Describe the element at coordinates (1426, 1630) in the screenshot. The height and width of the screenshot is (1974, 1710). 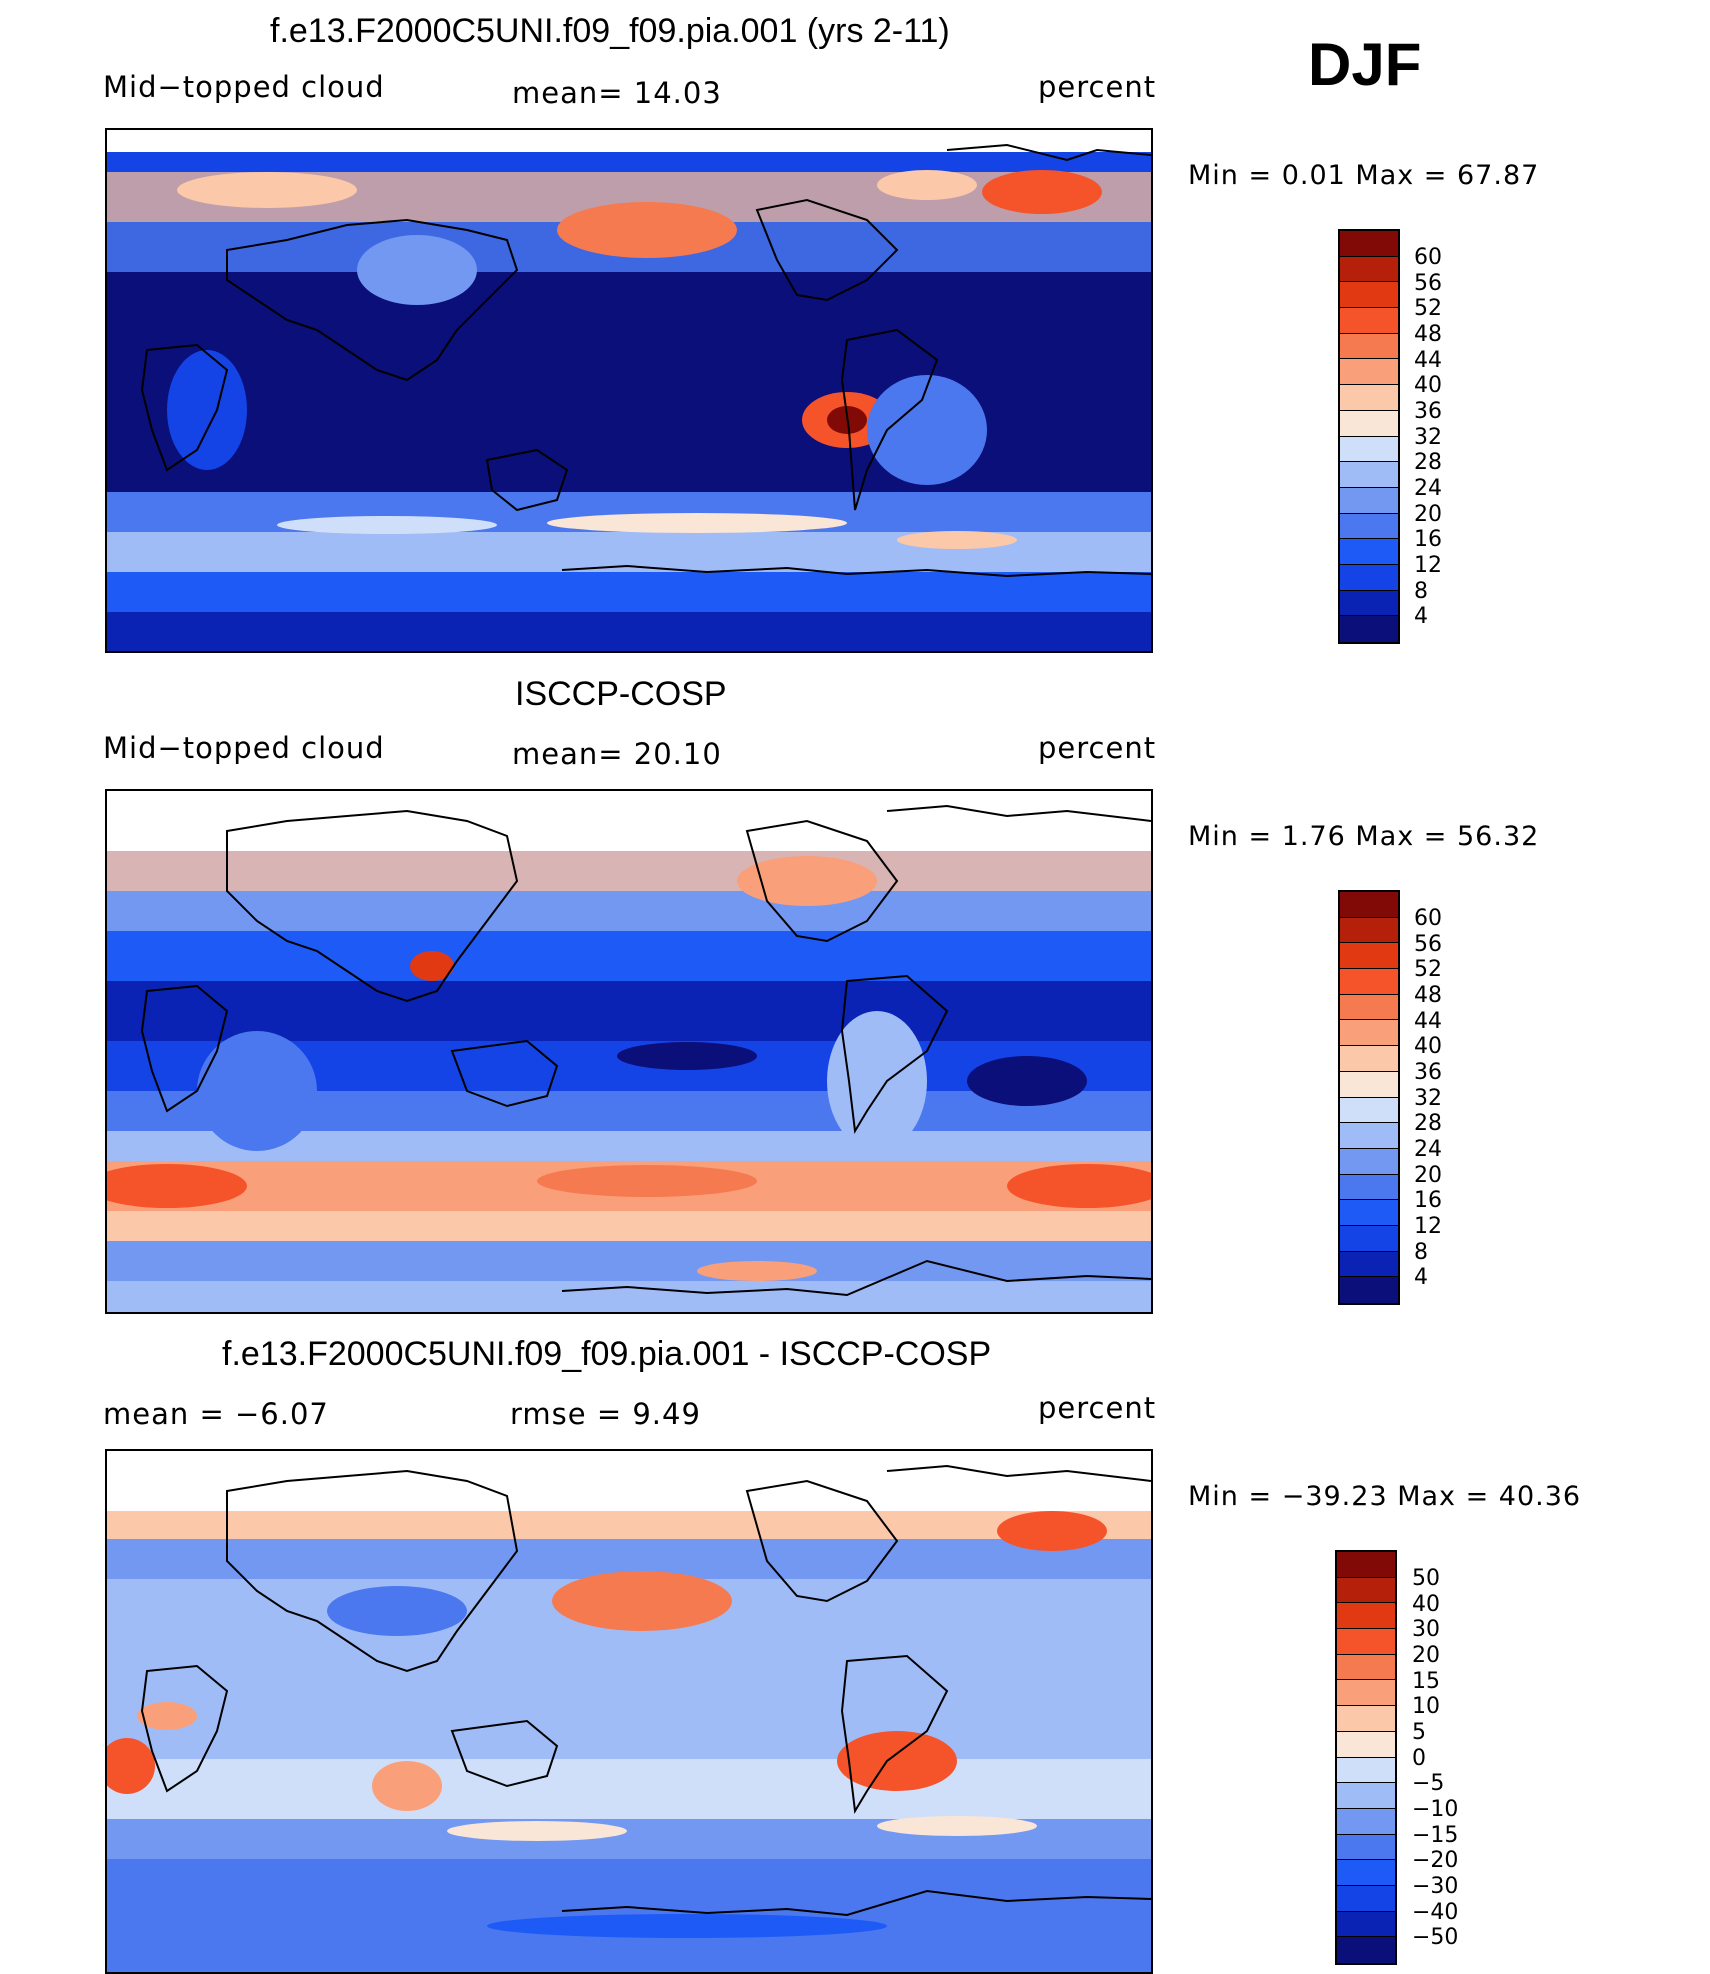
I see `panel3-colorbar-label: 30` at that location.